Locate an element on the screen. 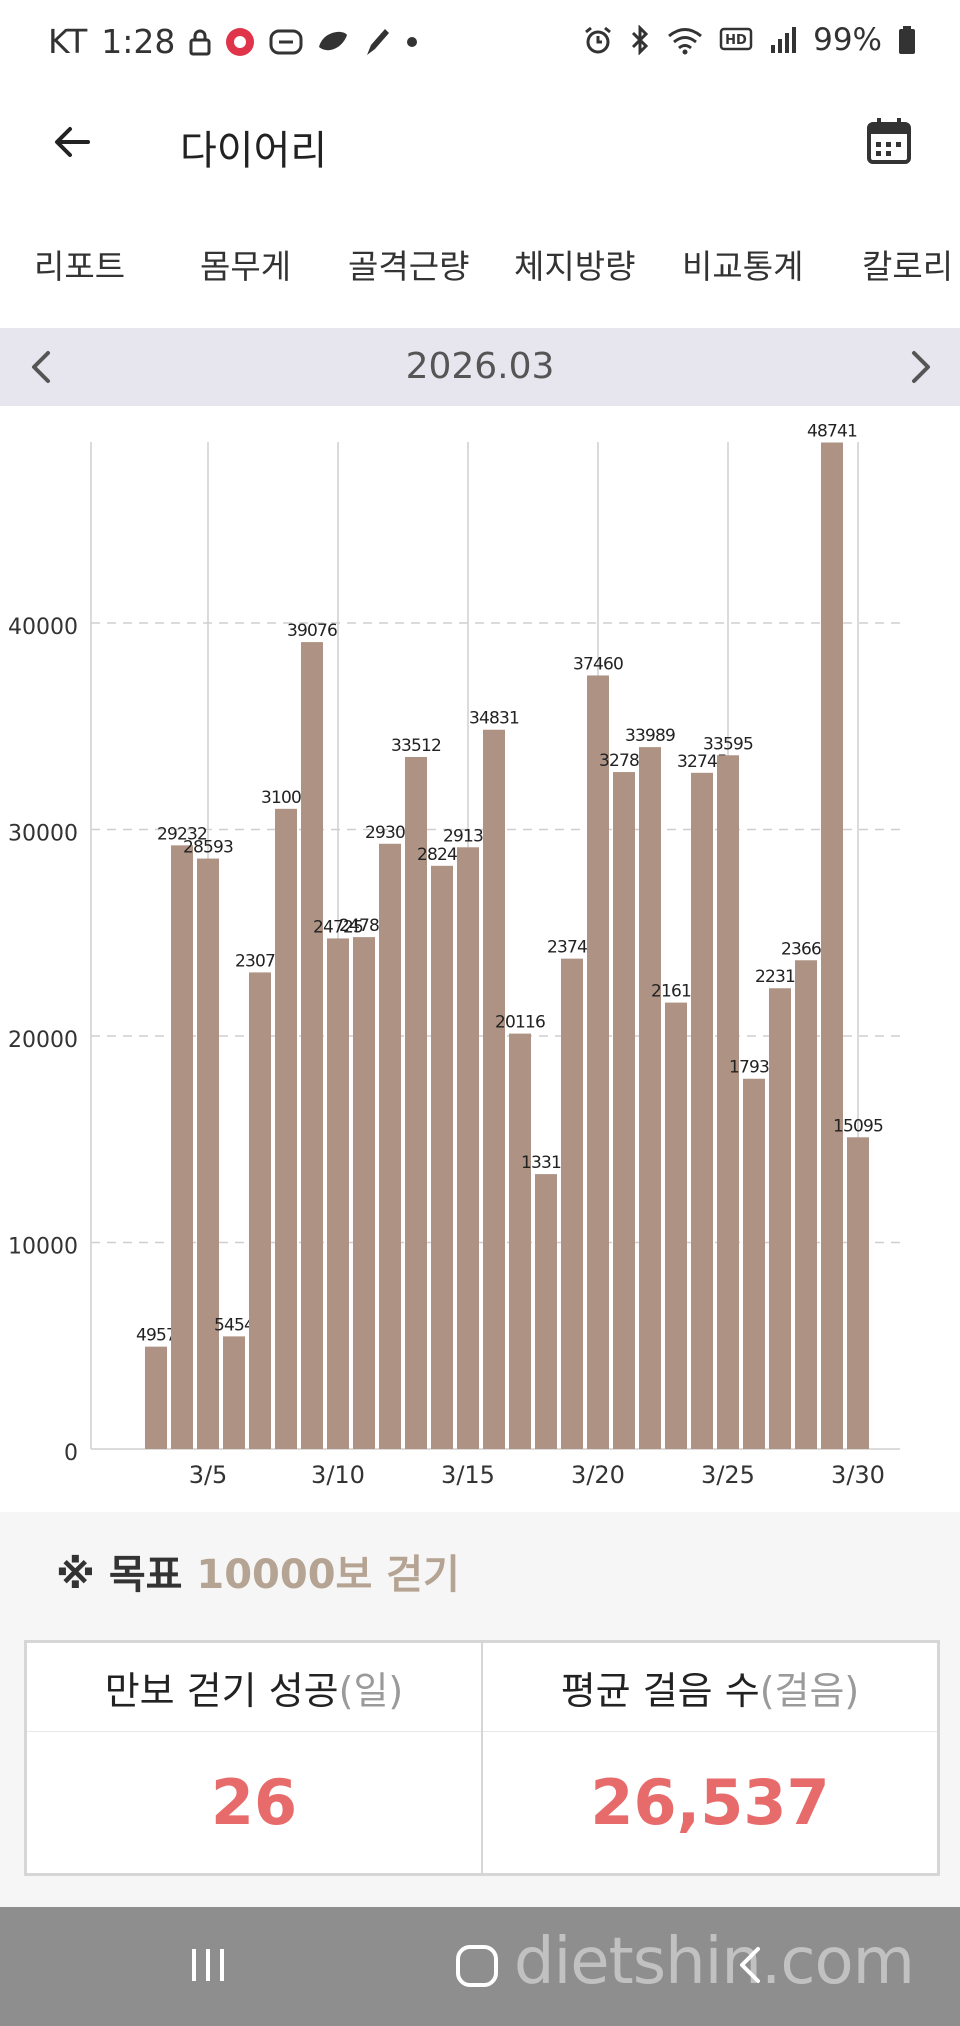  back-button is located at coordinates (72, 142).